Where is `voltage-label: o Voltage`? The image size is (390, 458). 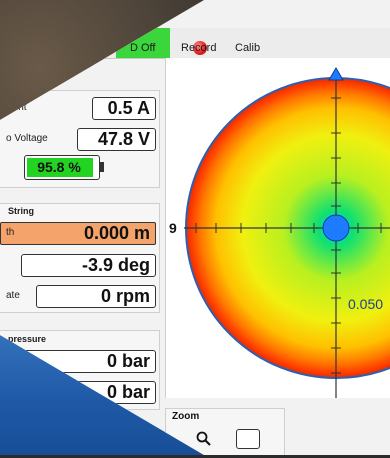 voltage-label: o Voltage is located at coordinates (27, 138).